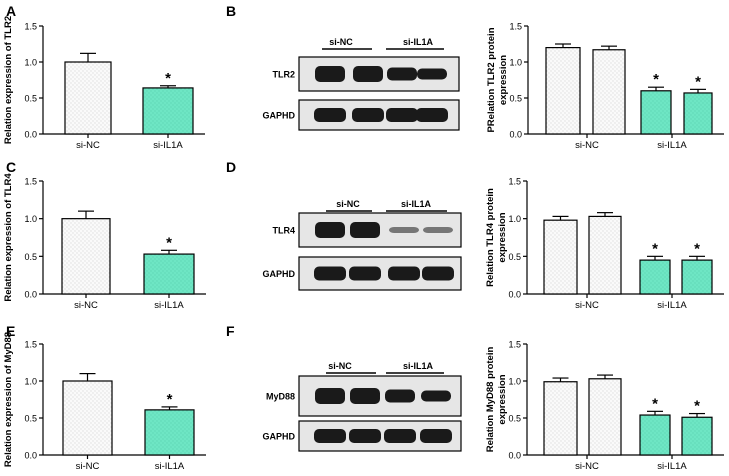  I want to click on blot-row-label: TLR2, so click(284, 75).